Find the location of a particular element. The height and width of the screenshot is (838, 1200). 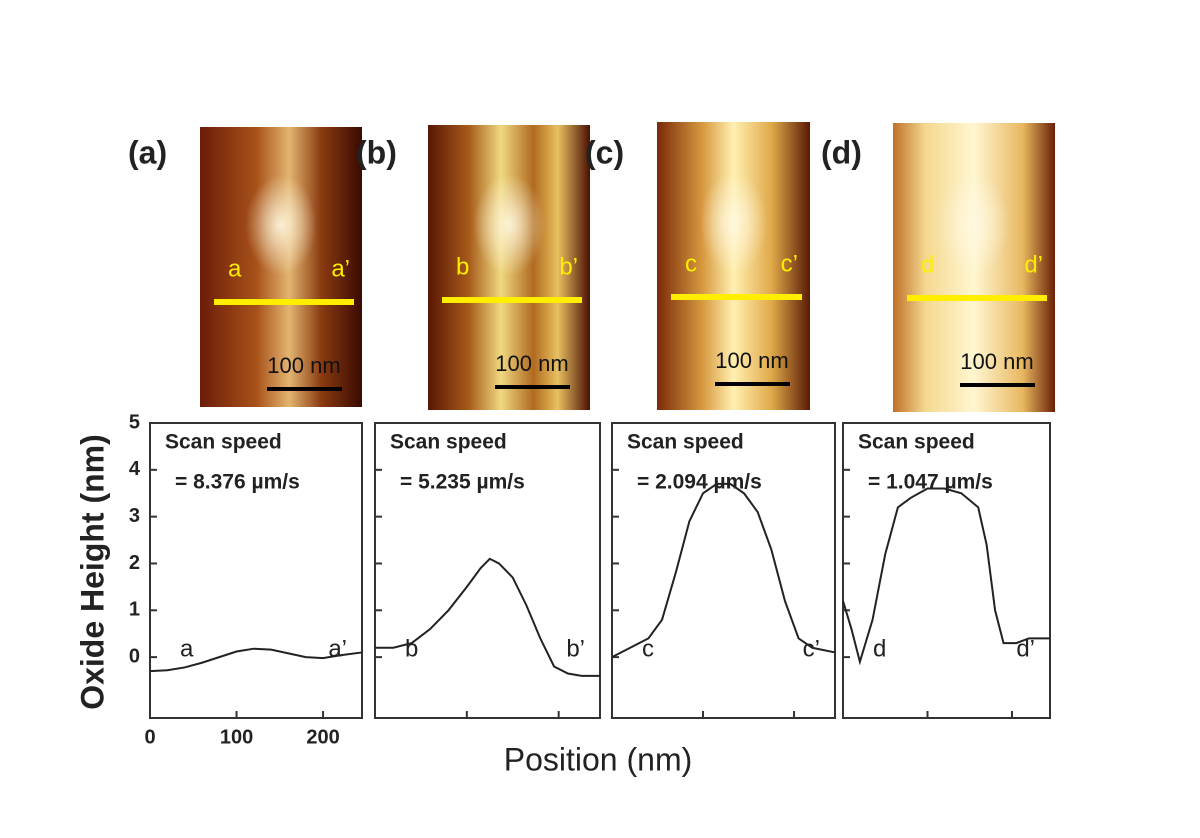

annotation: = 1.047 µm/s is located at coordinates (930, 482).